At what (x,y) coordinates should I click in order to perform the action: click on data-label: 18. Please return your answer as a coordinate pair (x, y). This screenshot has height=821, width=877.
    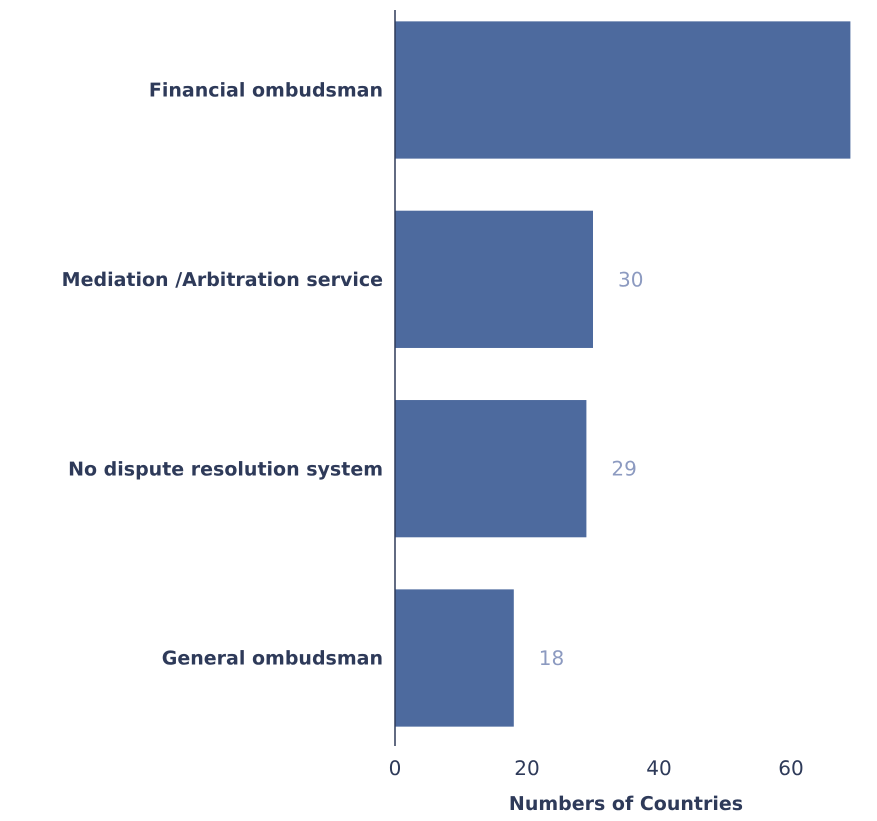
    Looking at the image, I should click on (551, 658).